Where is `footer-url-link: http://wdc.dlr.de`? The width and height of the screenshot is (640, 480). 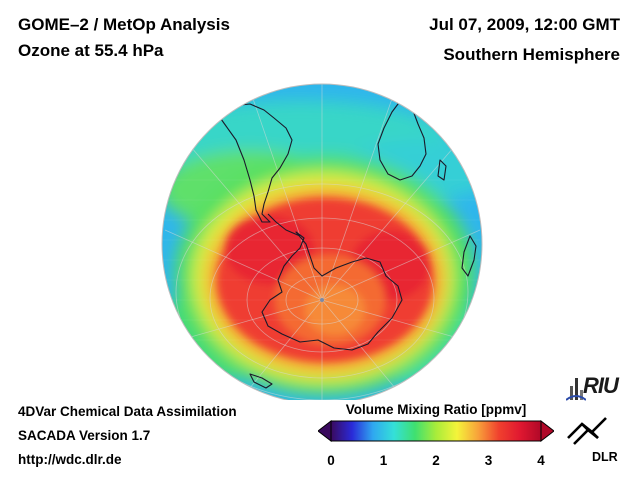 footer-url-link: http://wdc.dlr.de is located at coordinates (70, 459).